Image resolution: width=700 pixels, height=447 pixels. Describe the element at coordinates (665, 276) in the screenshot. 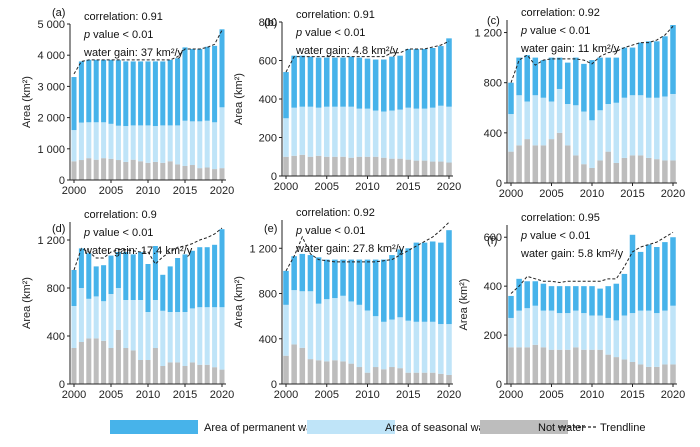

I see `bar-permanent-2019` at that location.